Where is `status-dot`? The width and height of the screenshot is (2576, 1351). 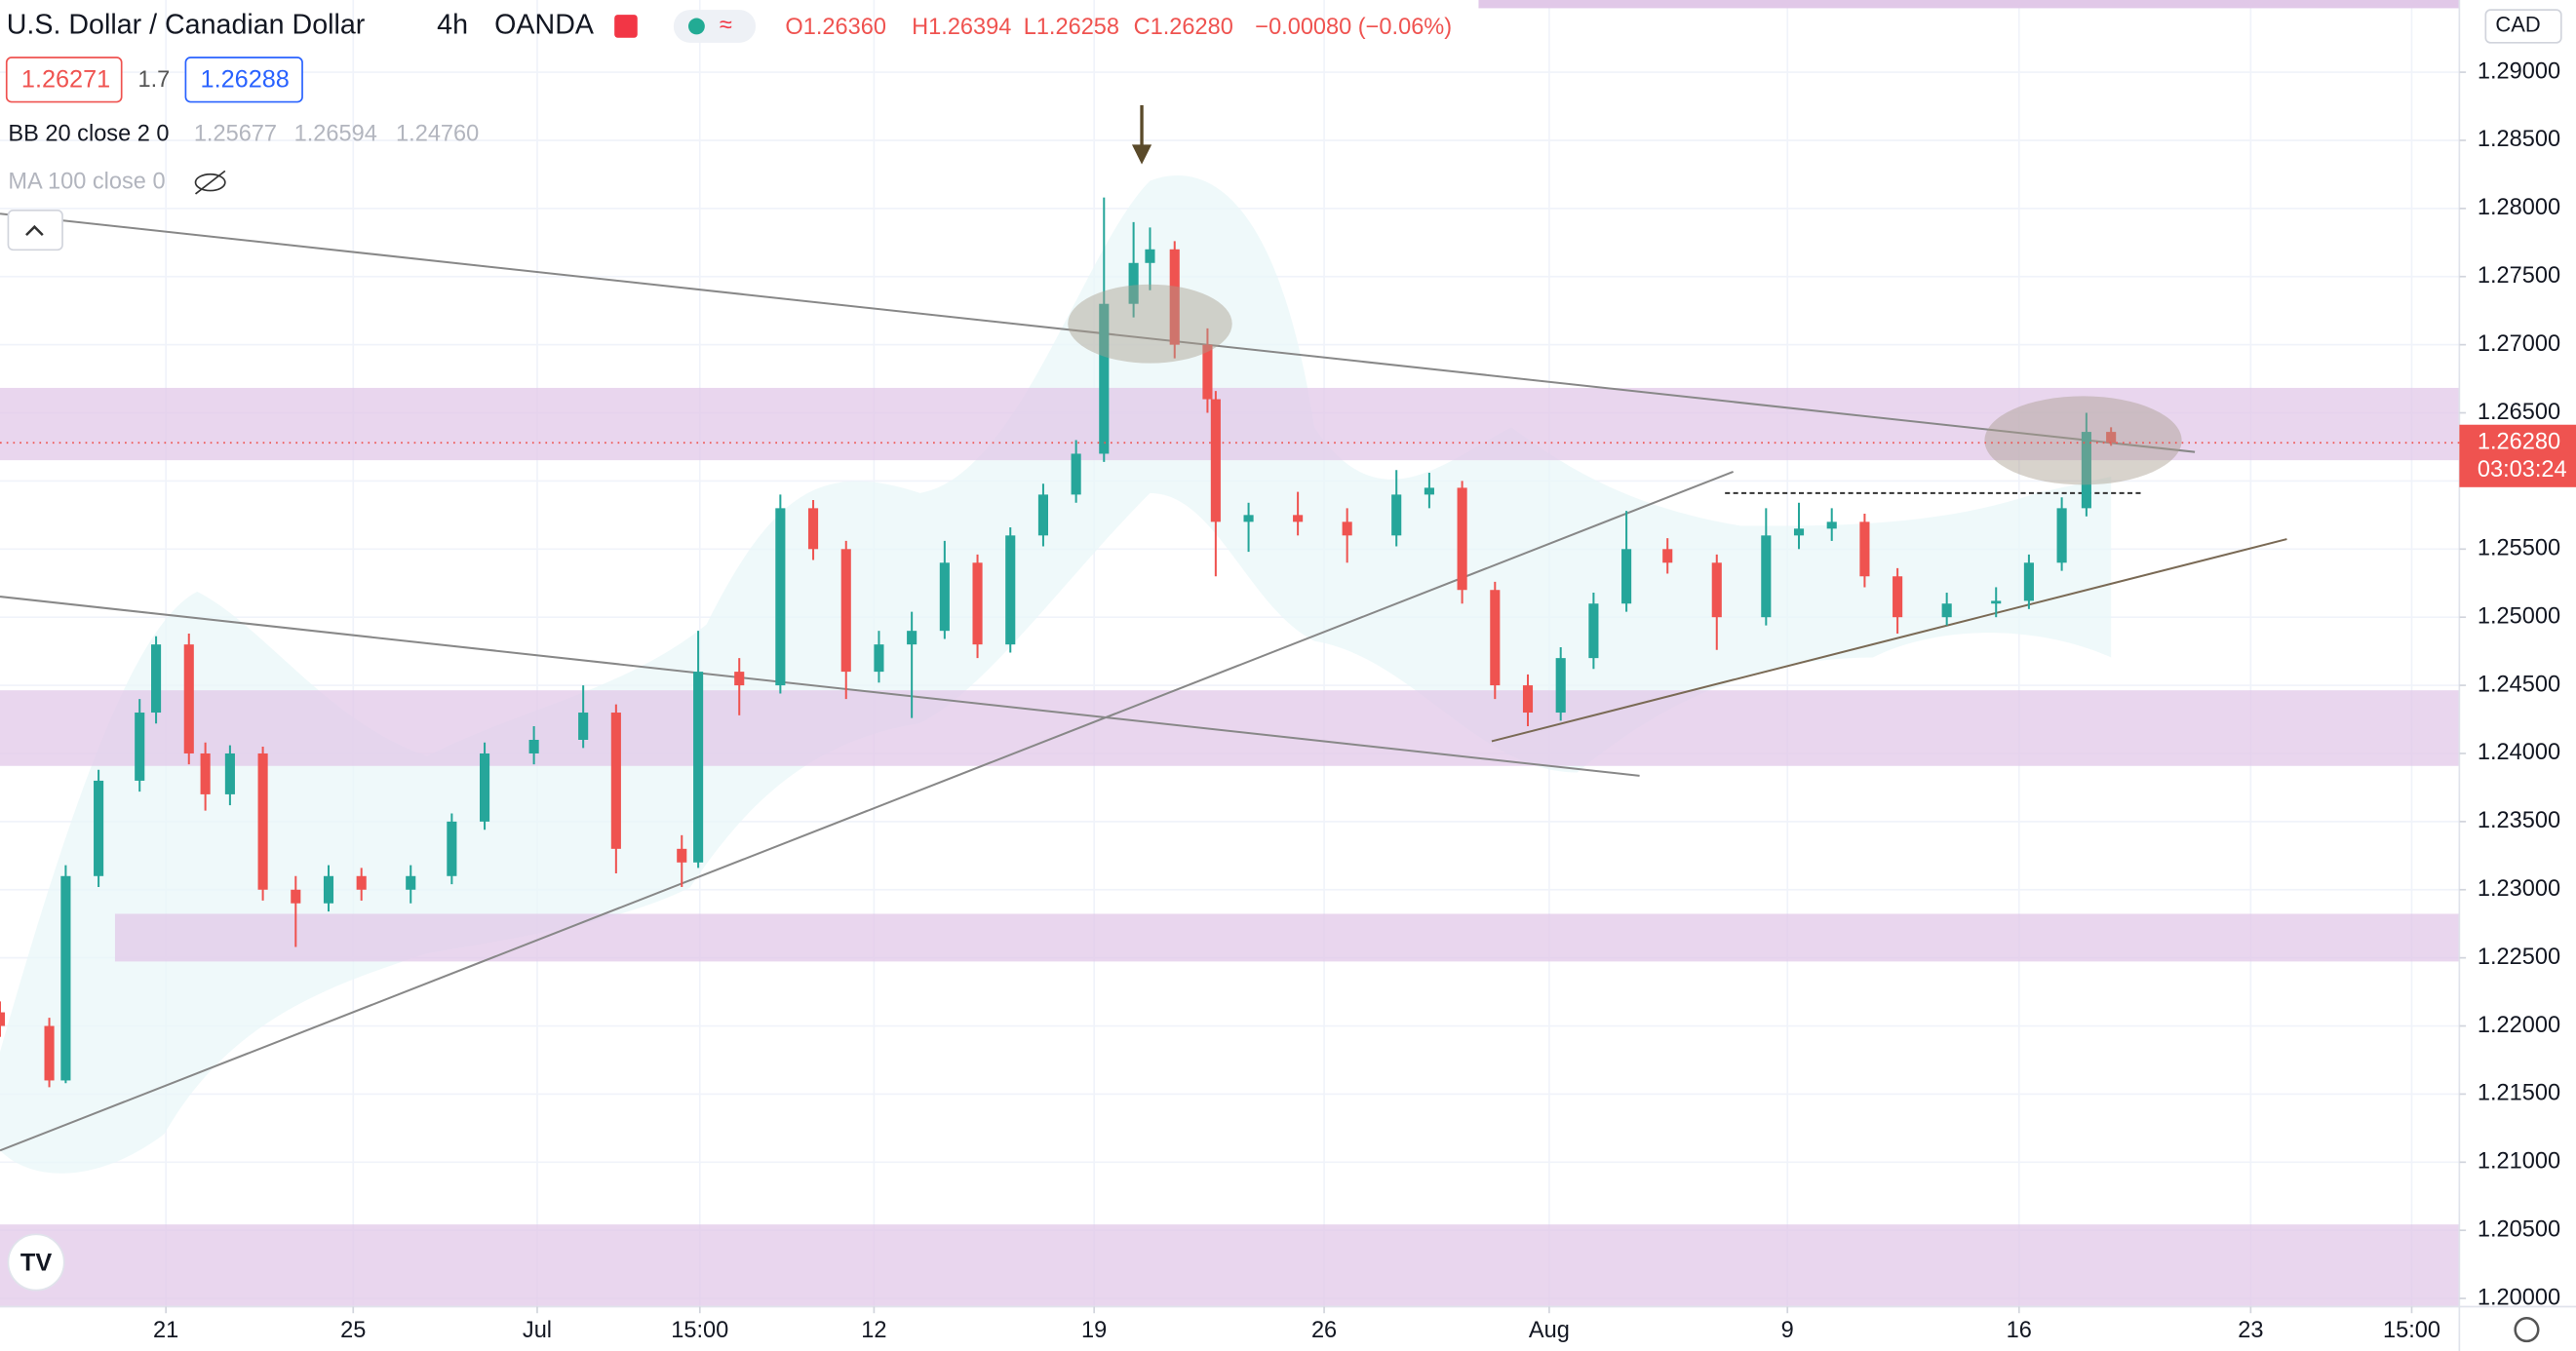
status-dot is located at coordinates (696, 26).